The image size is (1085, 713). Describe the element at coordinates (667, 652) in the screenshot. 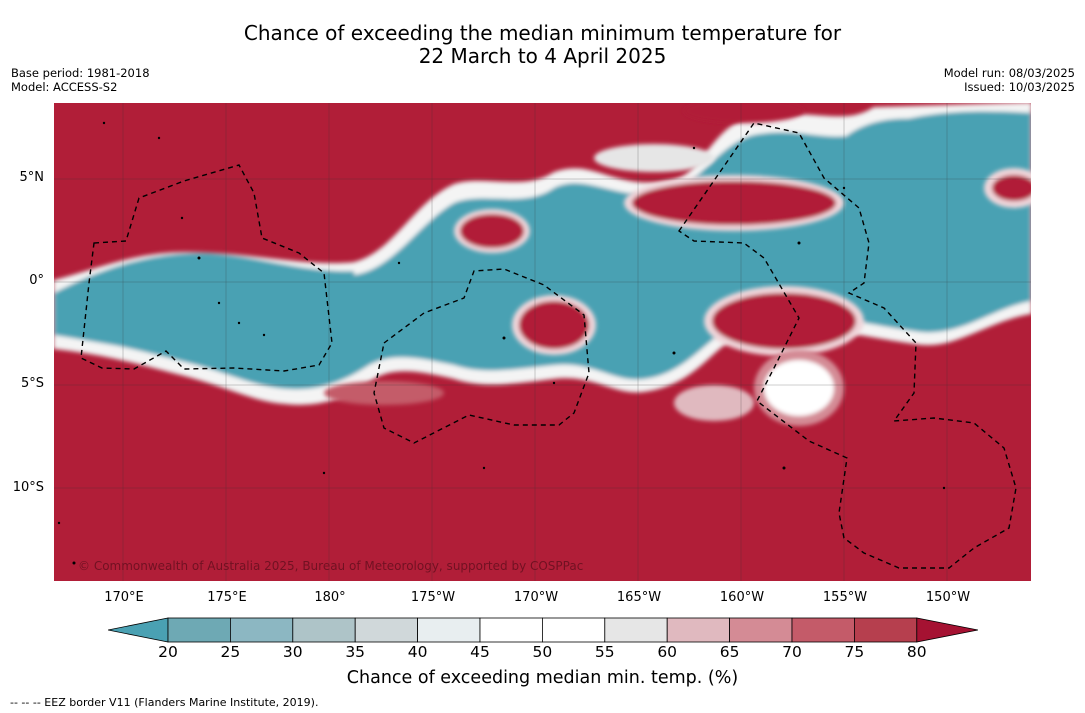

I see `colorbar-tick-label: 60` at that location.